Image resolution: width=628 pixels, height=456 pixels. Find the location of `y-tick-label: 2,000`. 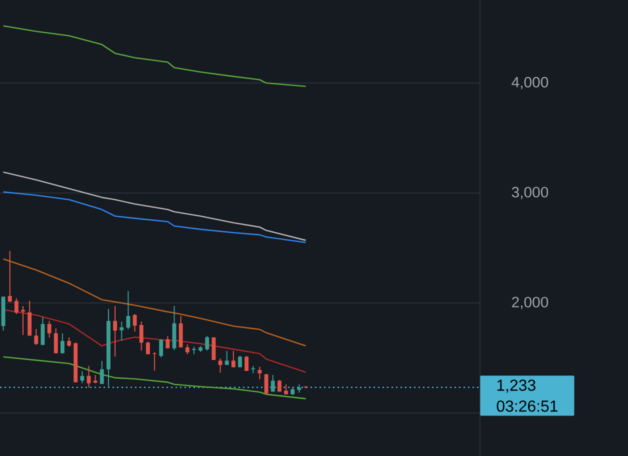

y-tick-label: 2,000 is located at coordinates (530, 303).